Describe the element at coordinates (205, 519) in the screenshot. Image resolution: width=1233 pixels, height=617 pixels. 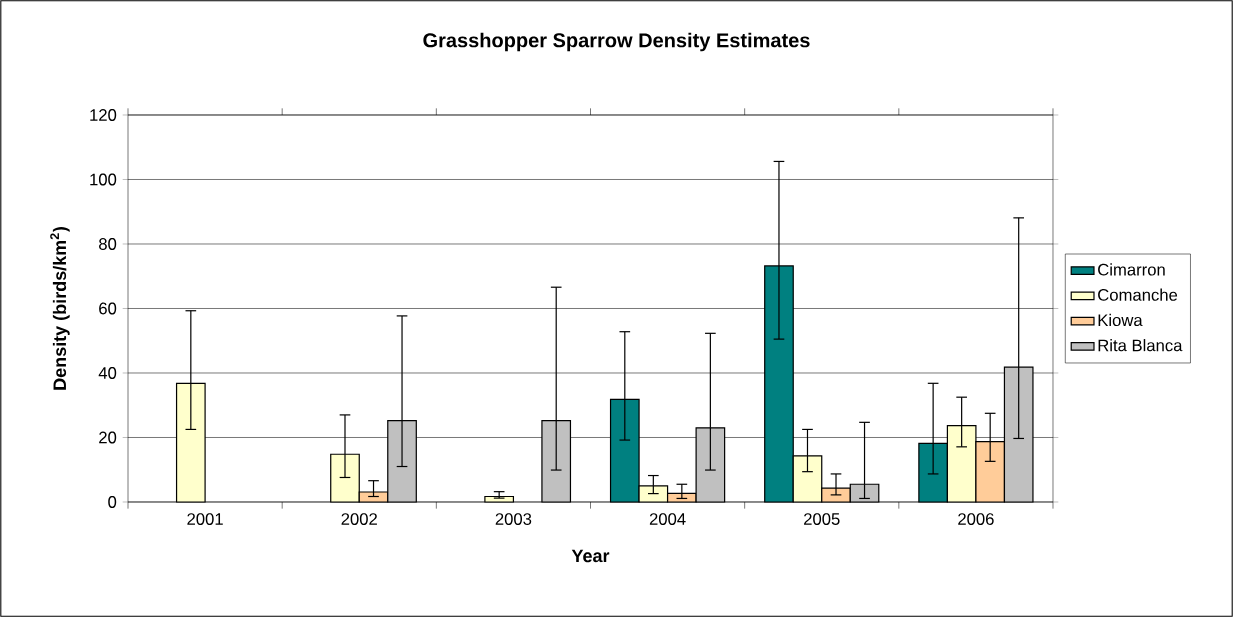
I see `x-tick-label: 2001` at that location.